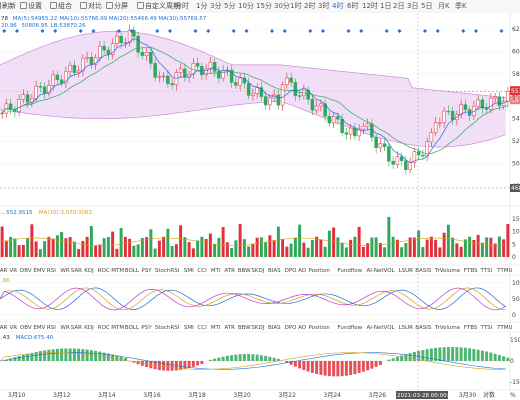 Image resolution: width=520 pixels, height=400 pixels. I want to click on indicator2-tab-19: BIAS, so click(274, 328).